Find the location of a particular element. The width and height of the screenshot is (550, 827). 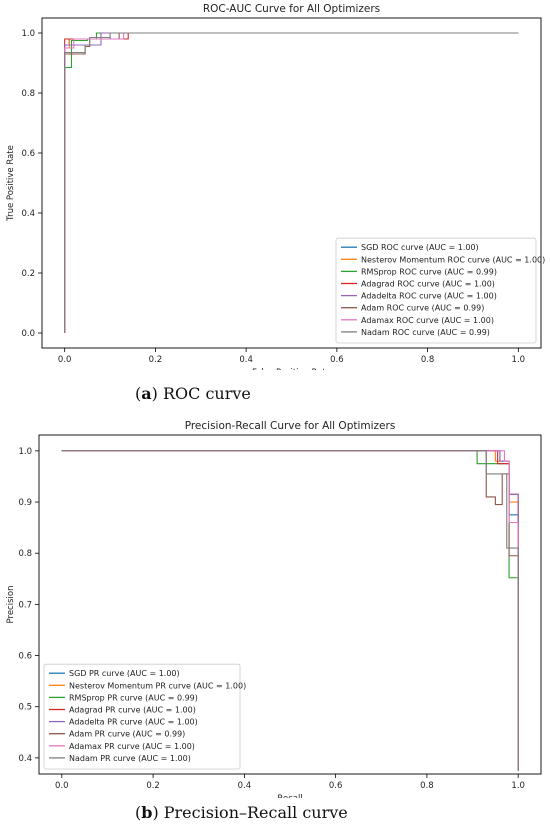

y-tick-label: 0.0 is located at coordinates (28, 334).